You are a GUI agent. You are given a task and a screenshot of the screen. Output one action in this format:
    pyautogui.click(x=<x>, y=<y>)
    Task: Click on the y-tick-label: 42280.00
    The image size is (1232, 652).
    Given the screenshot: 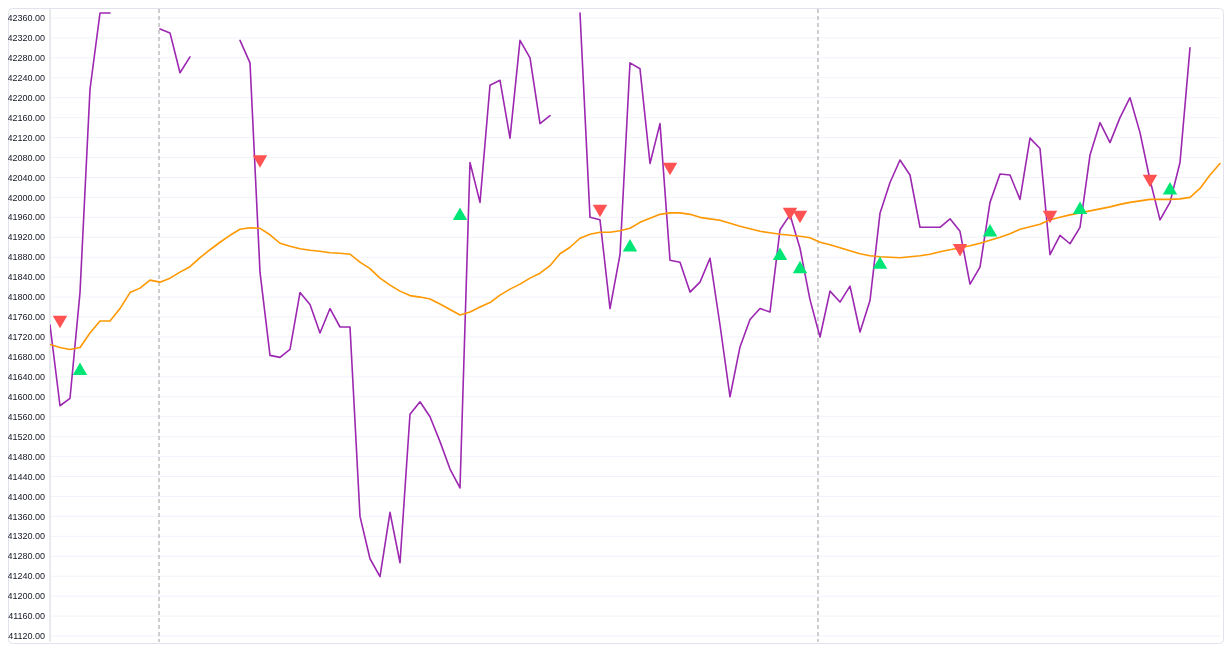 What is the action you would take?
    pyautogui.click(x=26, y=58)
    